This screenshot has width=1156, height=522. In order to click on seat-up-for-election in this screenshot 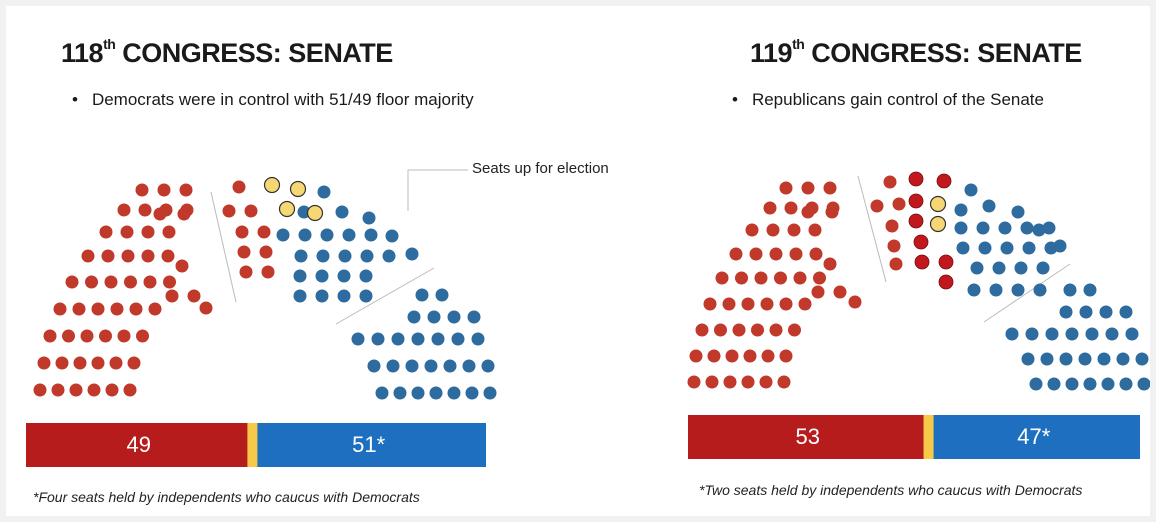, I will do `click(315, 213)`.